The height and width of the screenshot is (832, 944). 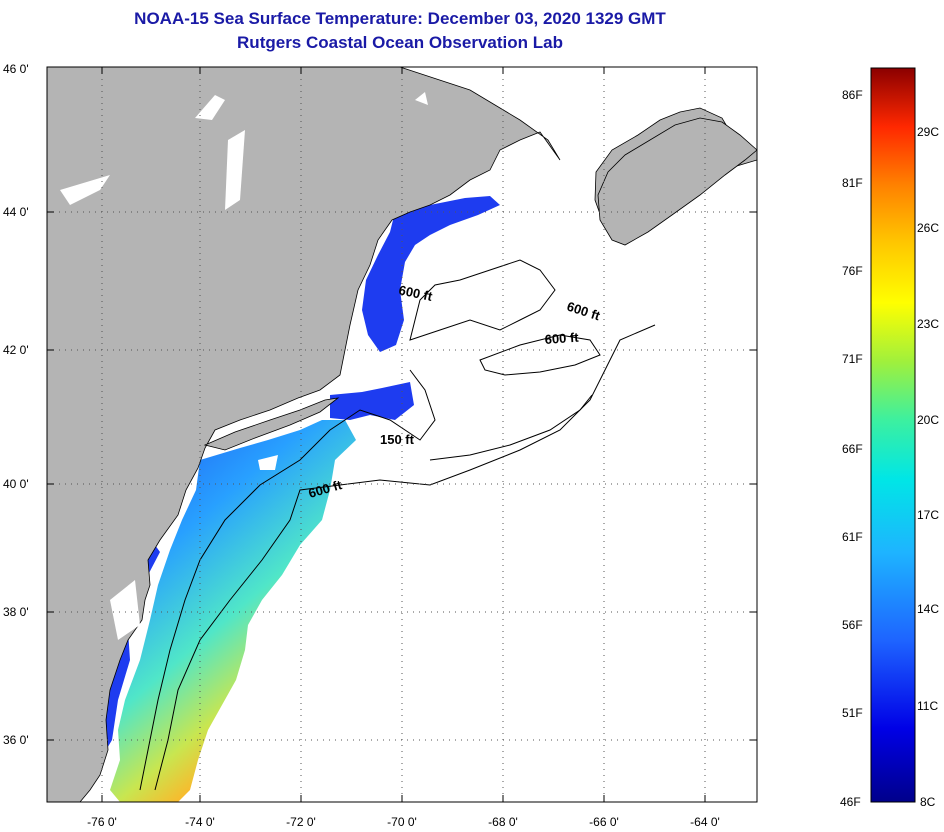 What do you see at coordinates (16, 740) in the screenshot?
I see `lat-label: 36 0'` at bounding box center [16, 740].